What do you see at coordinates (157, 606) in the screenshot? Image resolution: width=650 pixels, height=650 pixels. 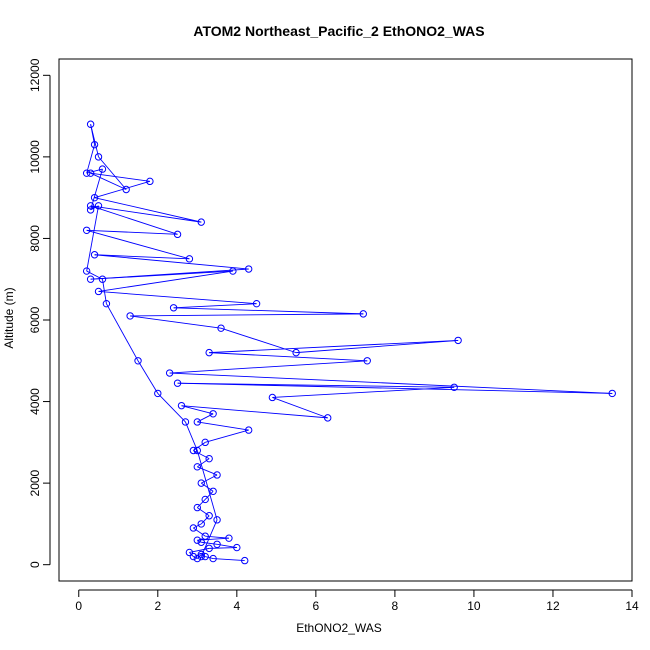 I see `x-tick-label: 2` at bounding box center [157, 606].